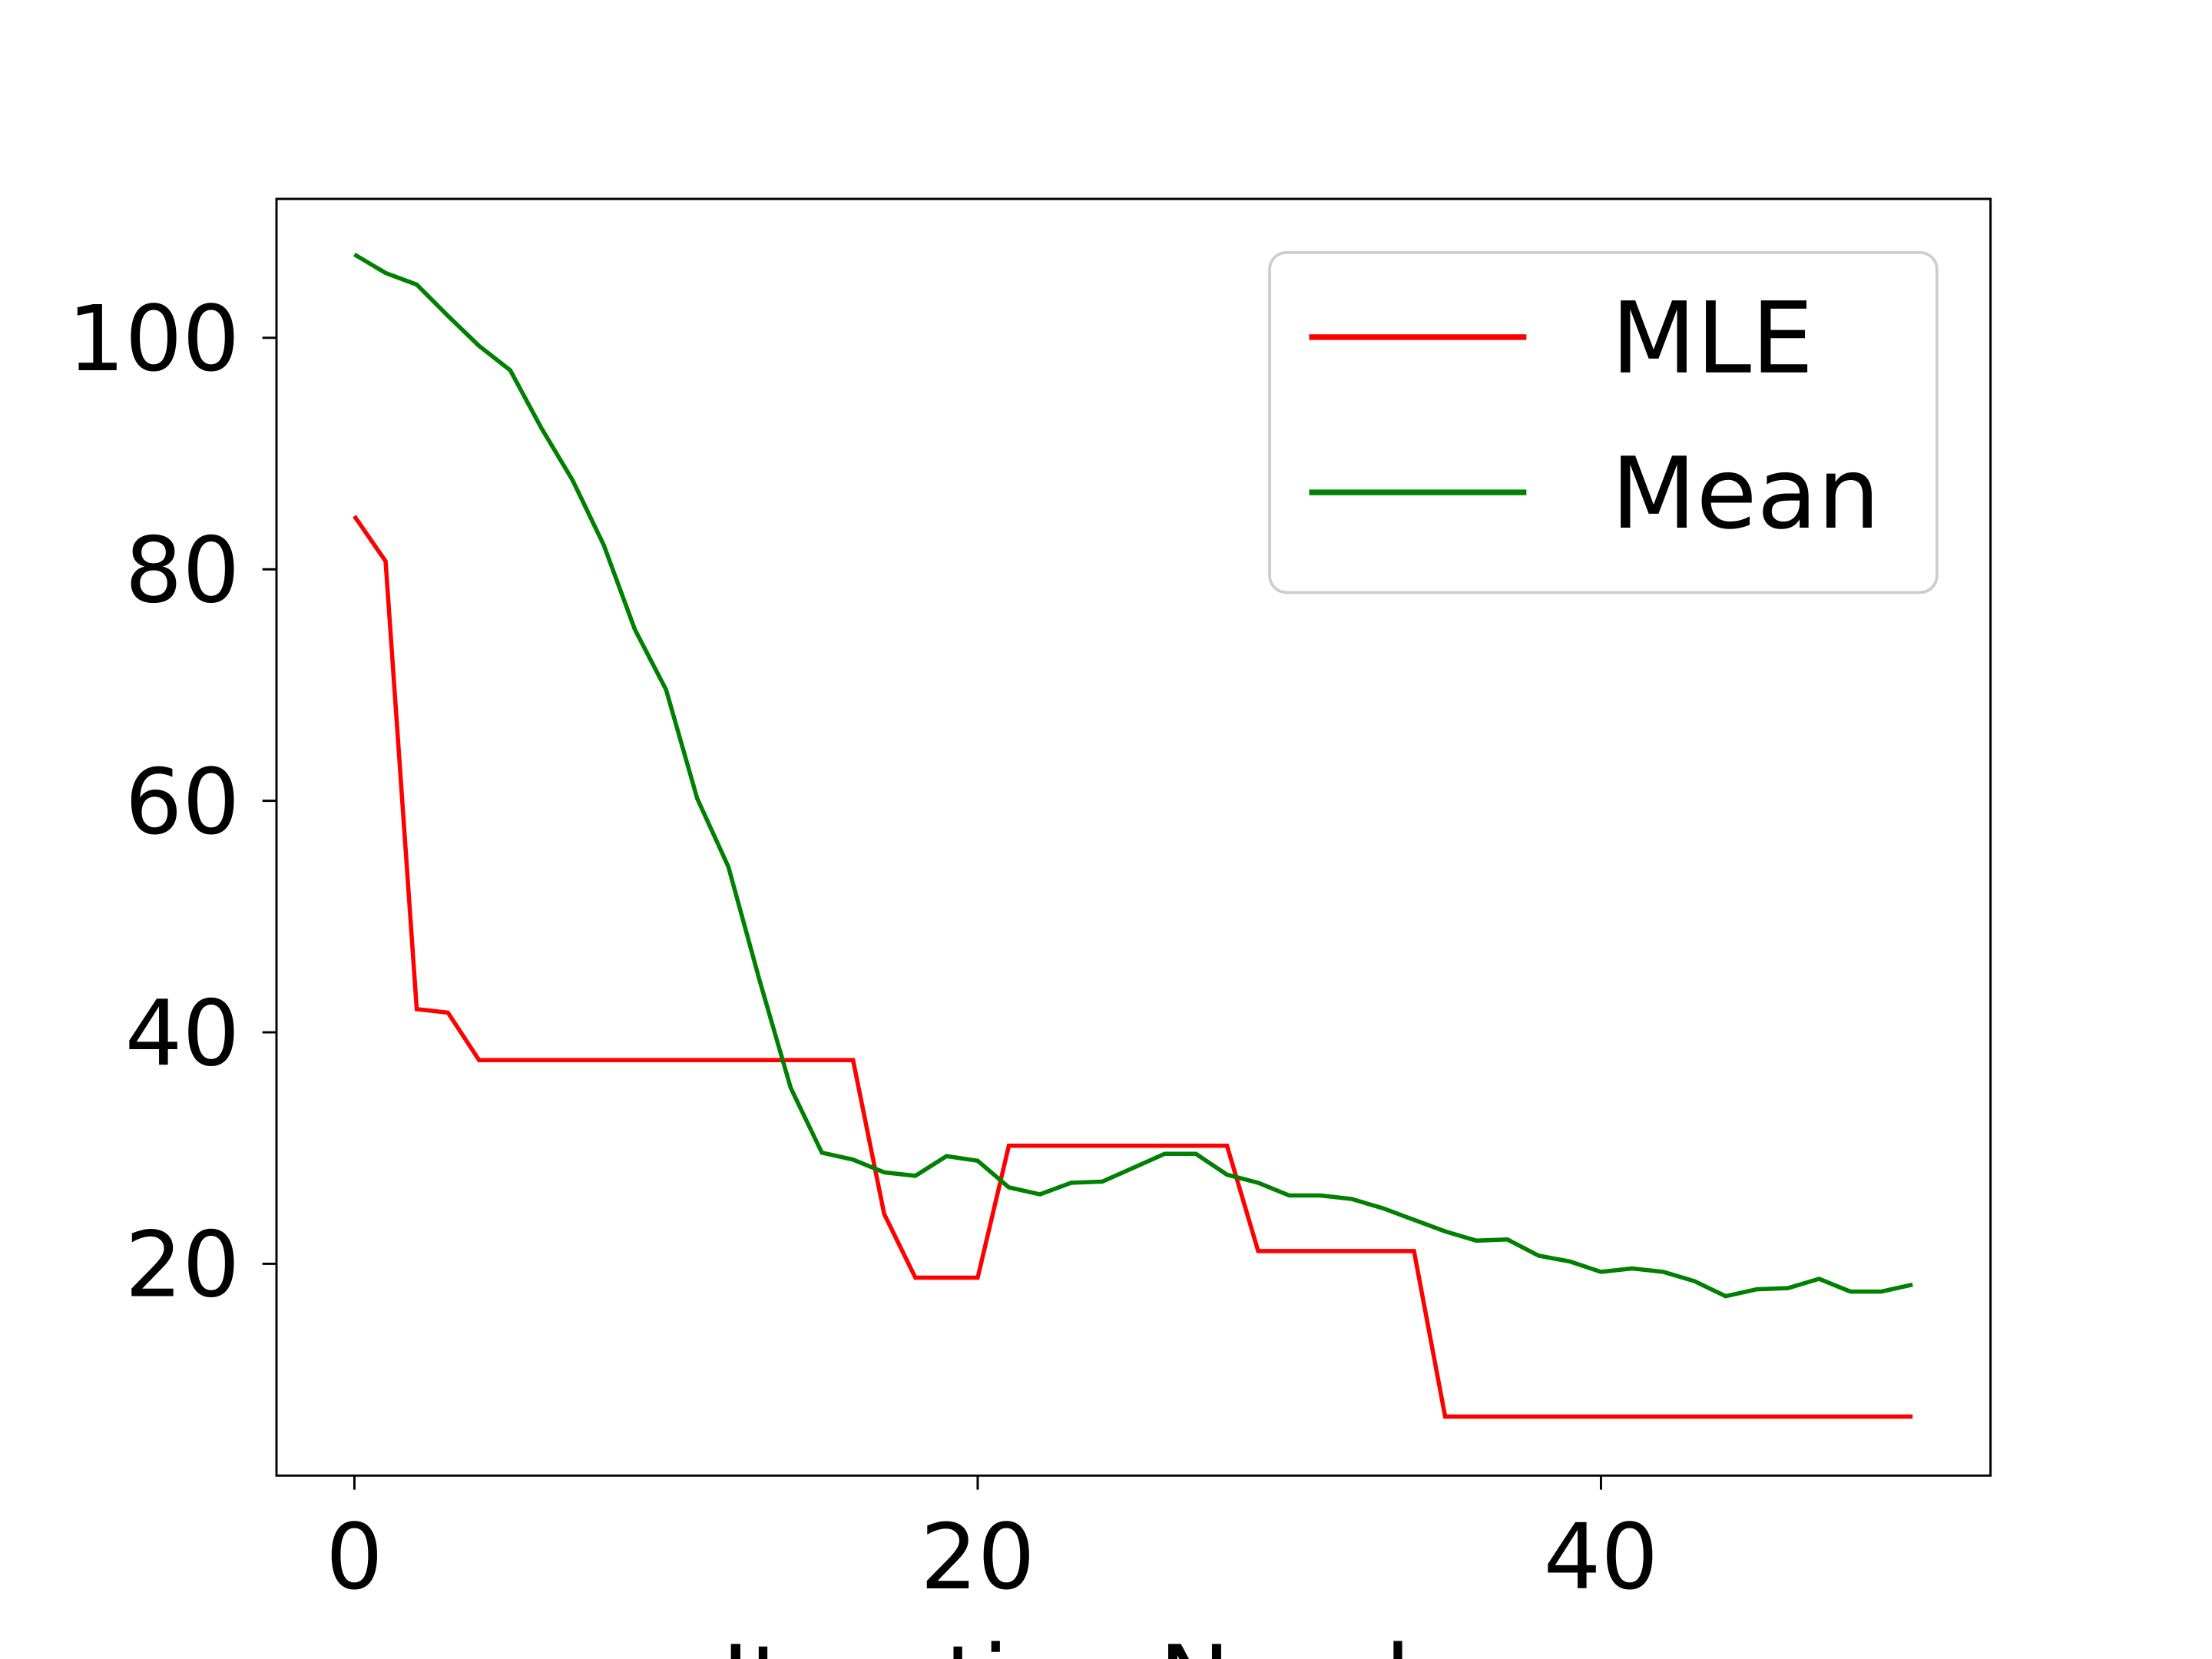 The height and width of the screenshot is (1659, 2212). What do you see at coordinates (355, 1558) in the screenshot?
I see `x-tick-label: 0` at bounding box center [355, 1558].